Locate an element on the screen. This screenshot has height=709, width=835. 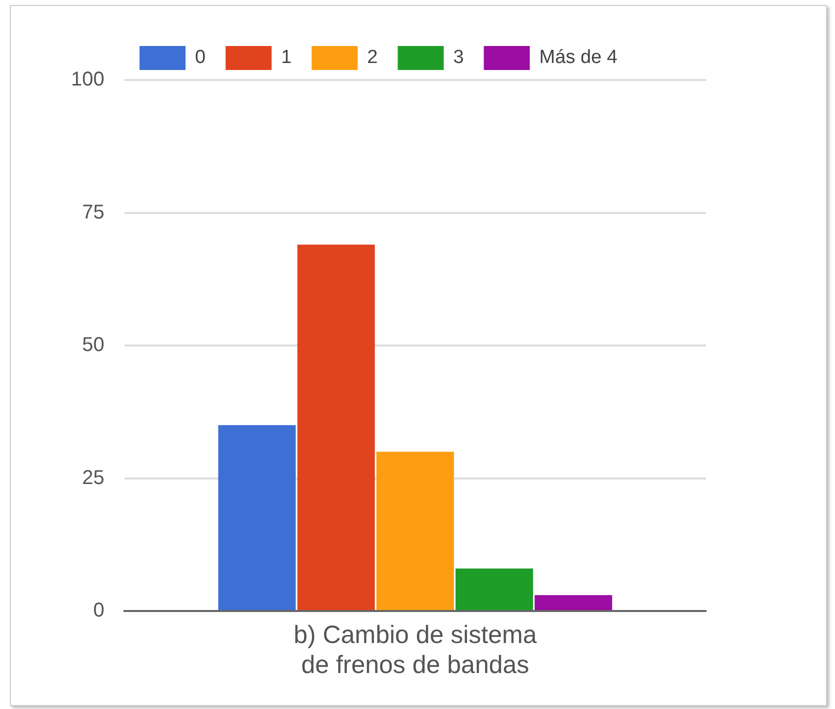
y-tick-label: 50 is located at coordinates (93, 345).